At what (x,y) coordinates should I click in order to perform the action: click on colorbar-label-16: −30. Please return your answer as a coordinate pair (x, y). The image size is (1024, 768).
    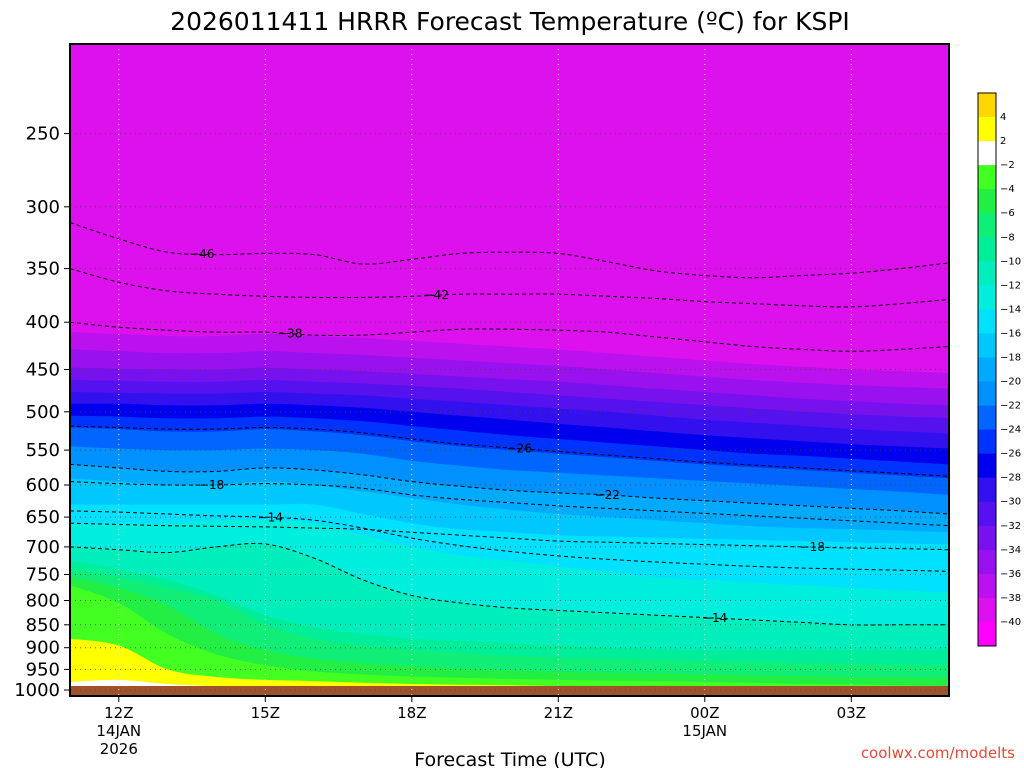
    Looking at the image, I should click on (1010, 502).